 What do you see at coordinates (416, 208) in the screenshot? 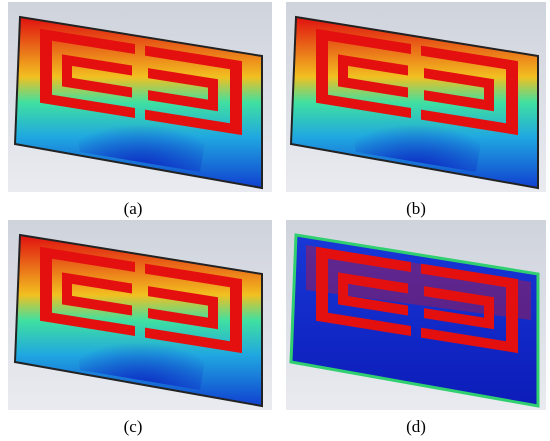
I see `panel-label: (b)` at bounding box center [416, 208].